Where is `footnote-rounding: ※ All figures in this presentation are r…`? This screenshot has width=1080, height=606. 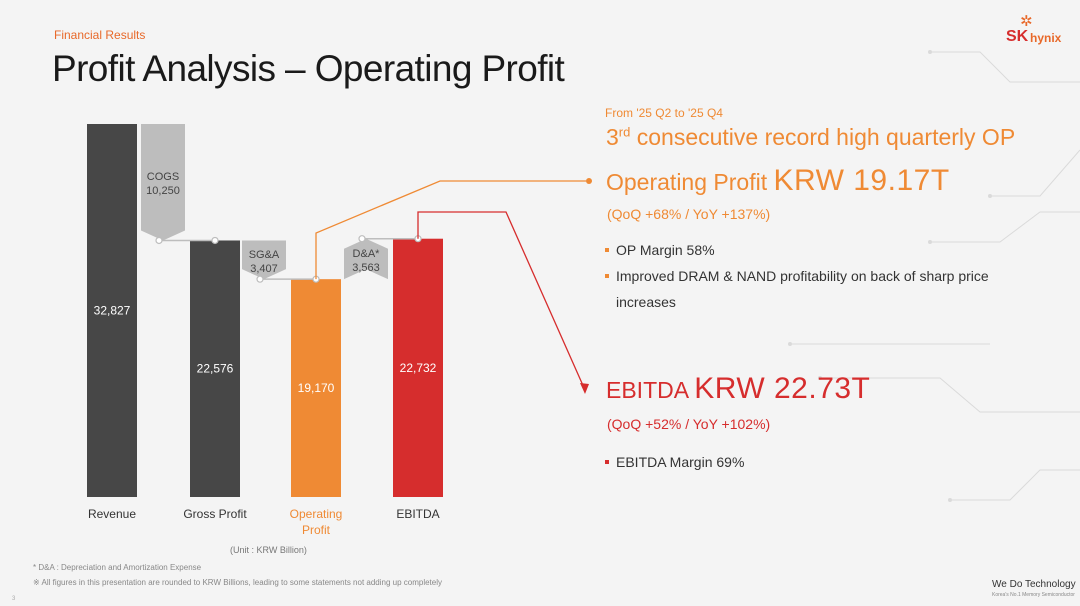
footnote-rounding: ※ All figures in this presentation are r… is located at coordinates (238, 582).